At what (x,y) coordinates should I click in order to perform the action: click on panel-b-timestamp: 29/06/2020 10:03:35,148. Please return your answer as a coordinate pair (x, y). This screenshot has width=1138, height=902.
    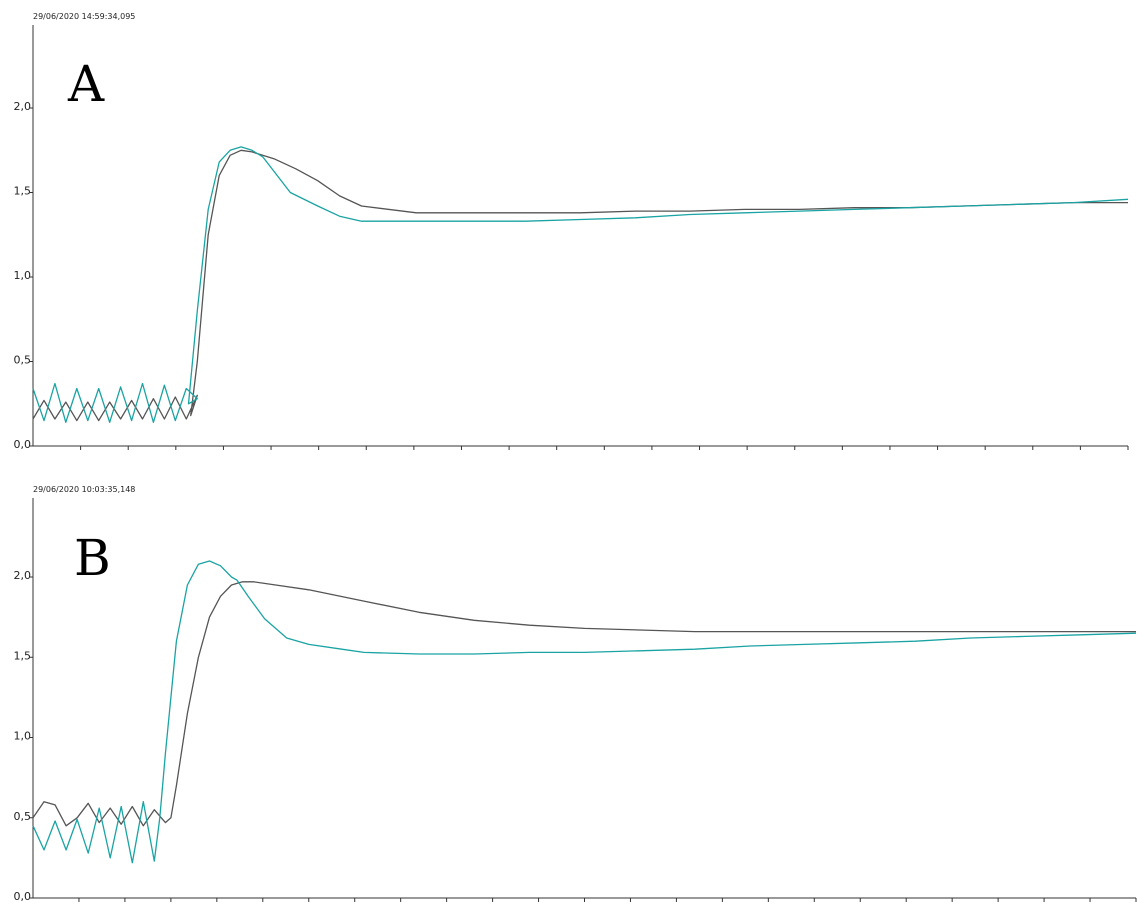
    Looking at the image, I should click on (84, 489).